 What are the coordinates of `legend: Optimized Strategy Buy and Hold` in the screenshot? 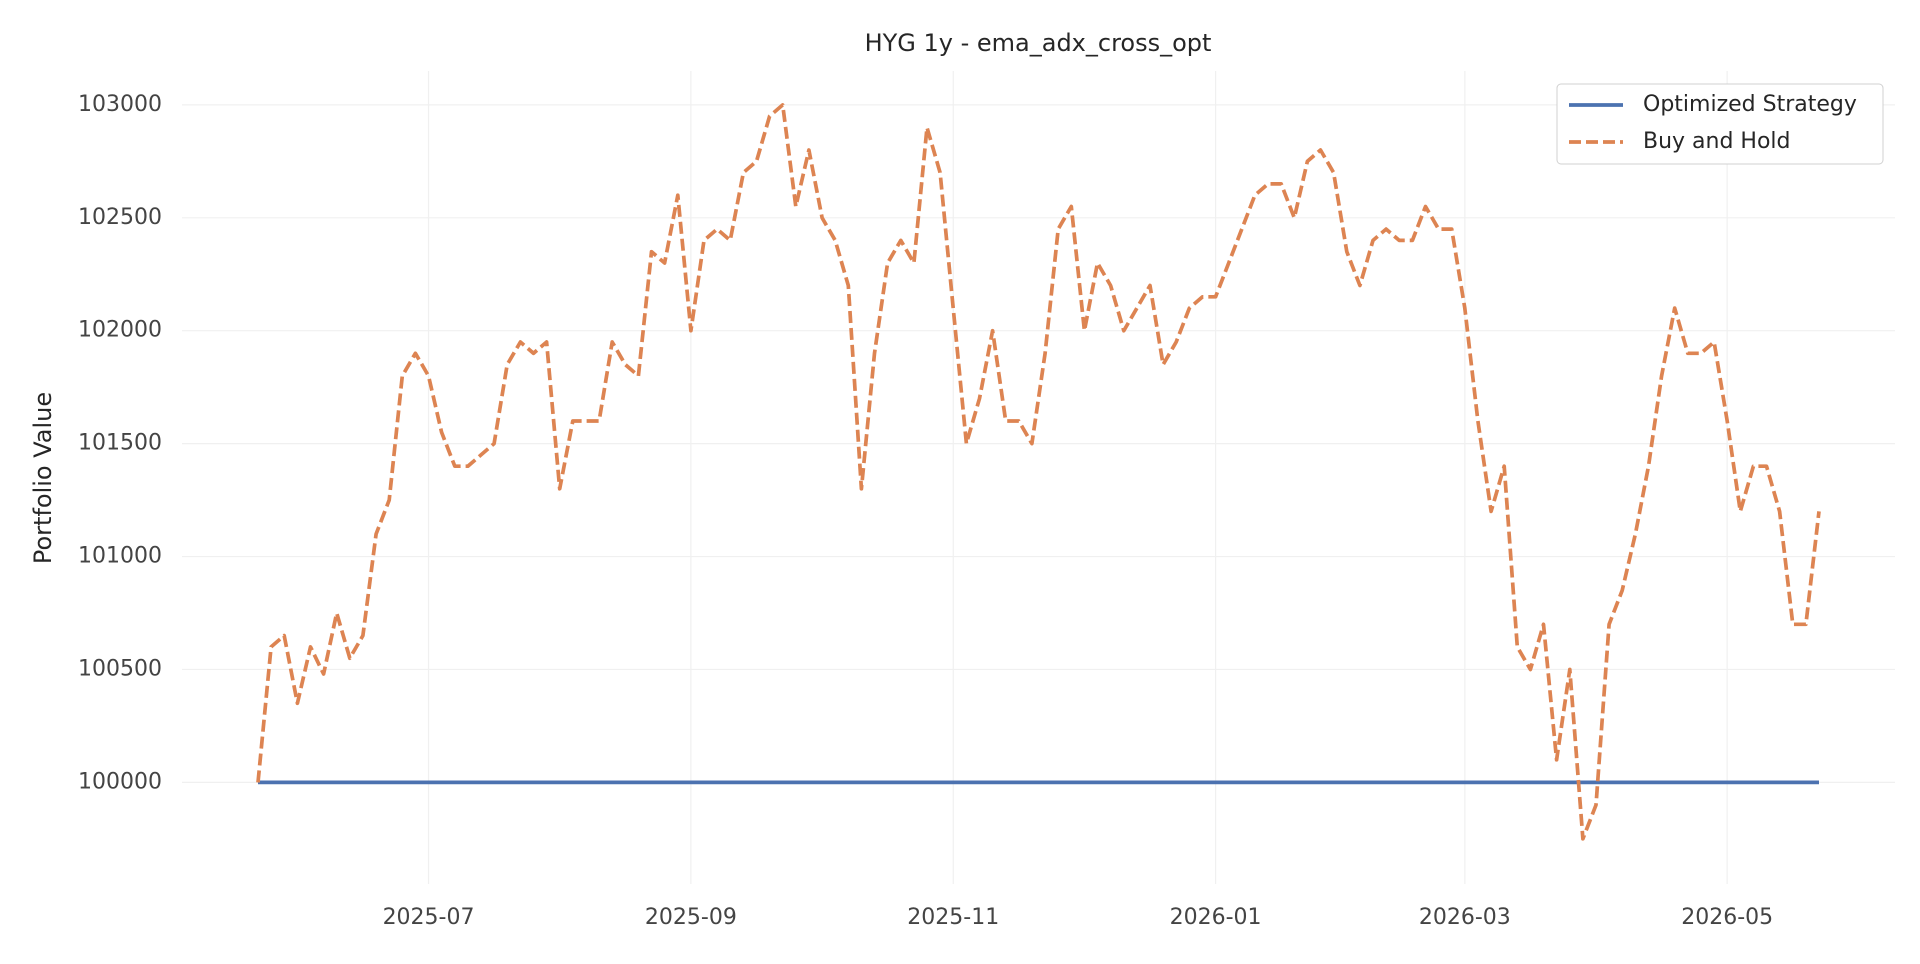 It's located at (1720, 124).